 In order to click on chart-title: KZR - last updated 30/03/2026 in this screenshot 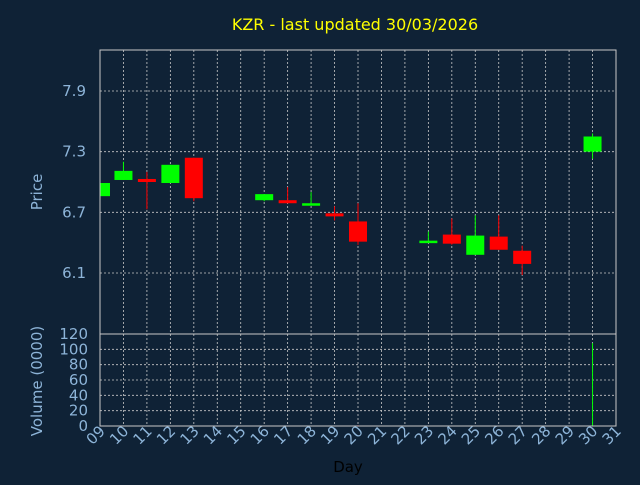, I will do `click(355, 24)`.